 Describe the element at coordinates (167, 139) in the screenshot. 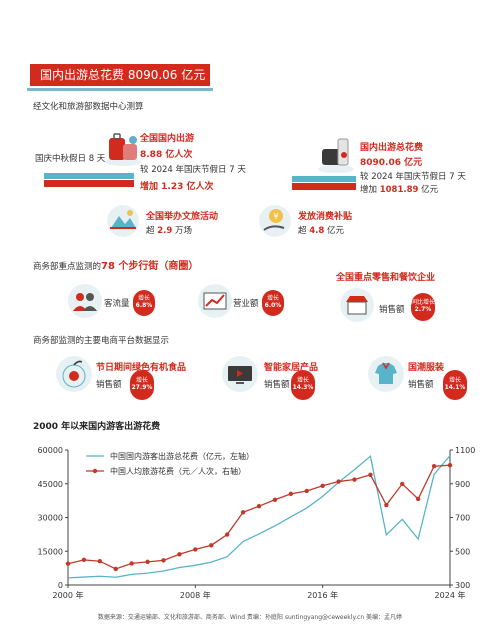

I see `left-stat-title: 全国国内出游` at that location.